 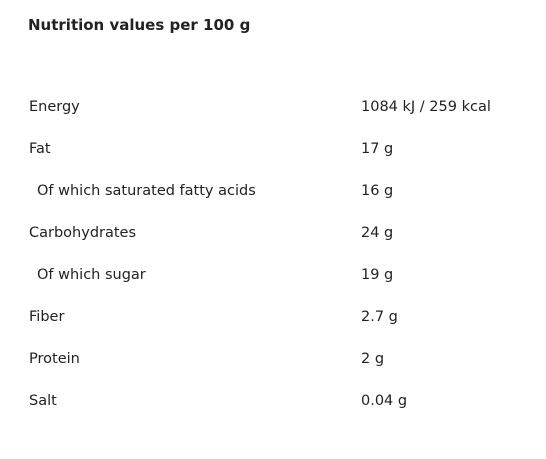 I want to click on nutrient-name: Salt, so click(x=43, y=401).